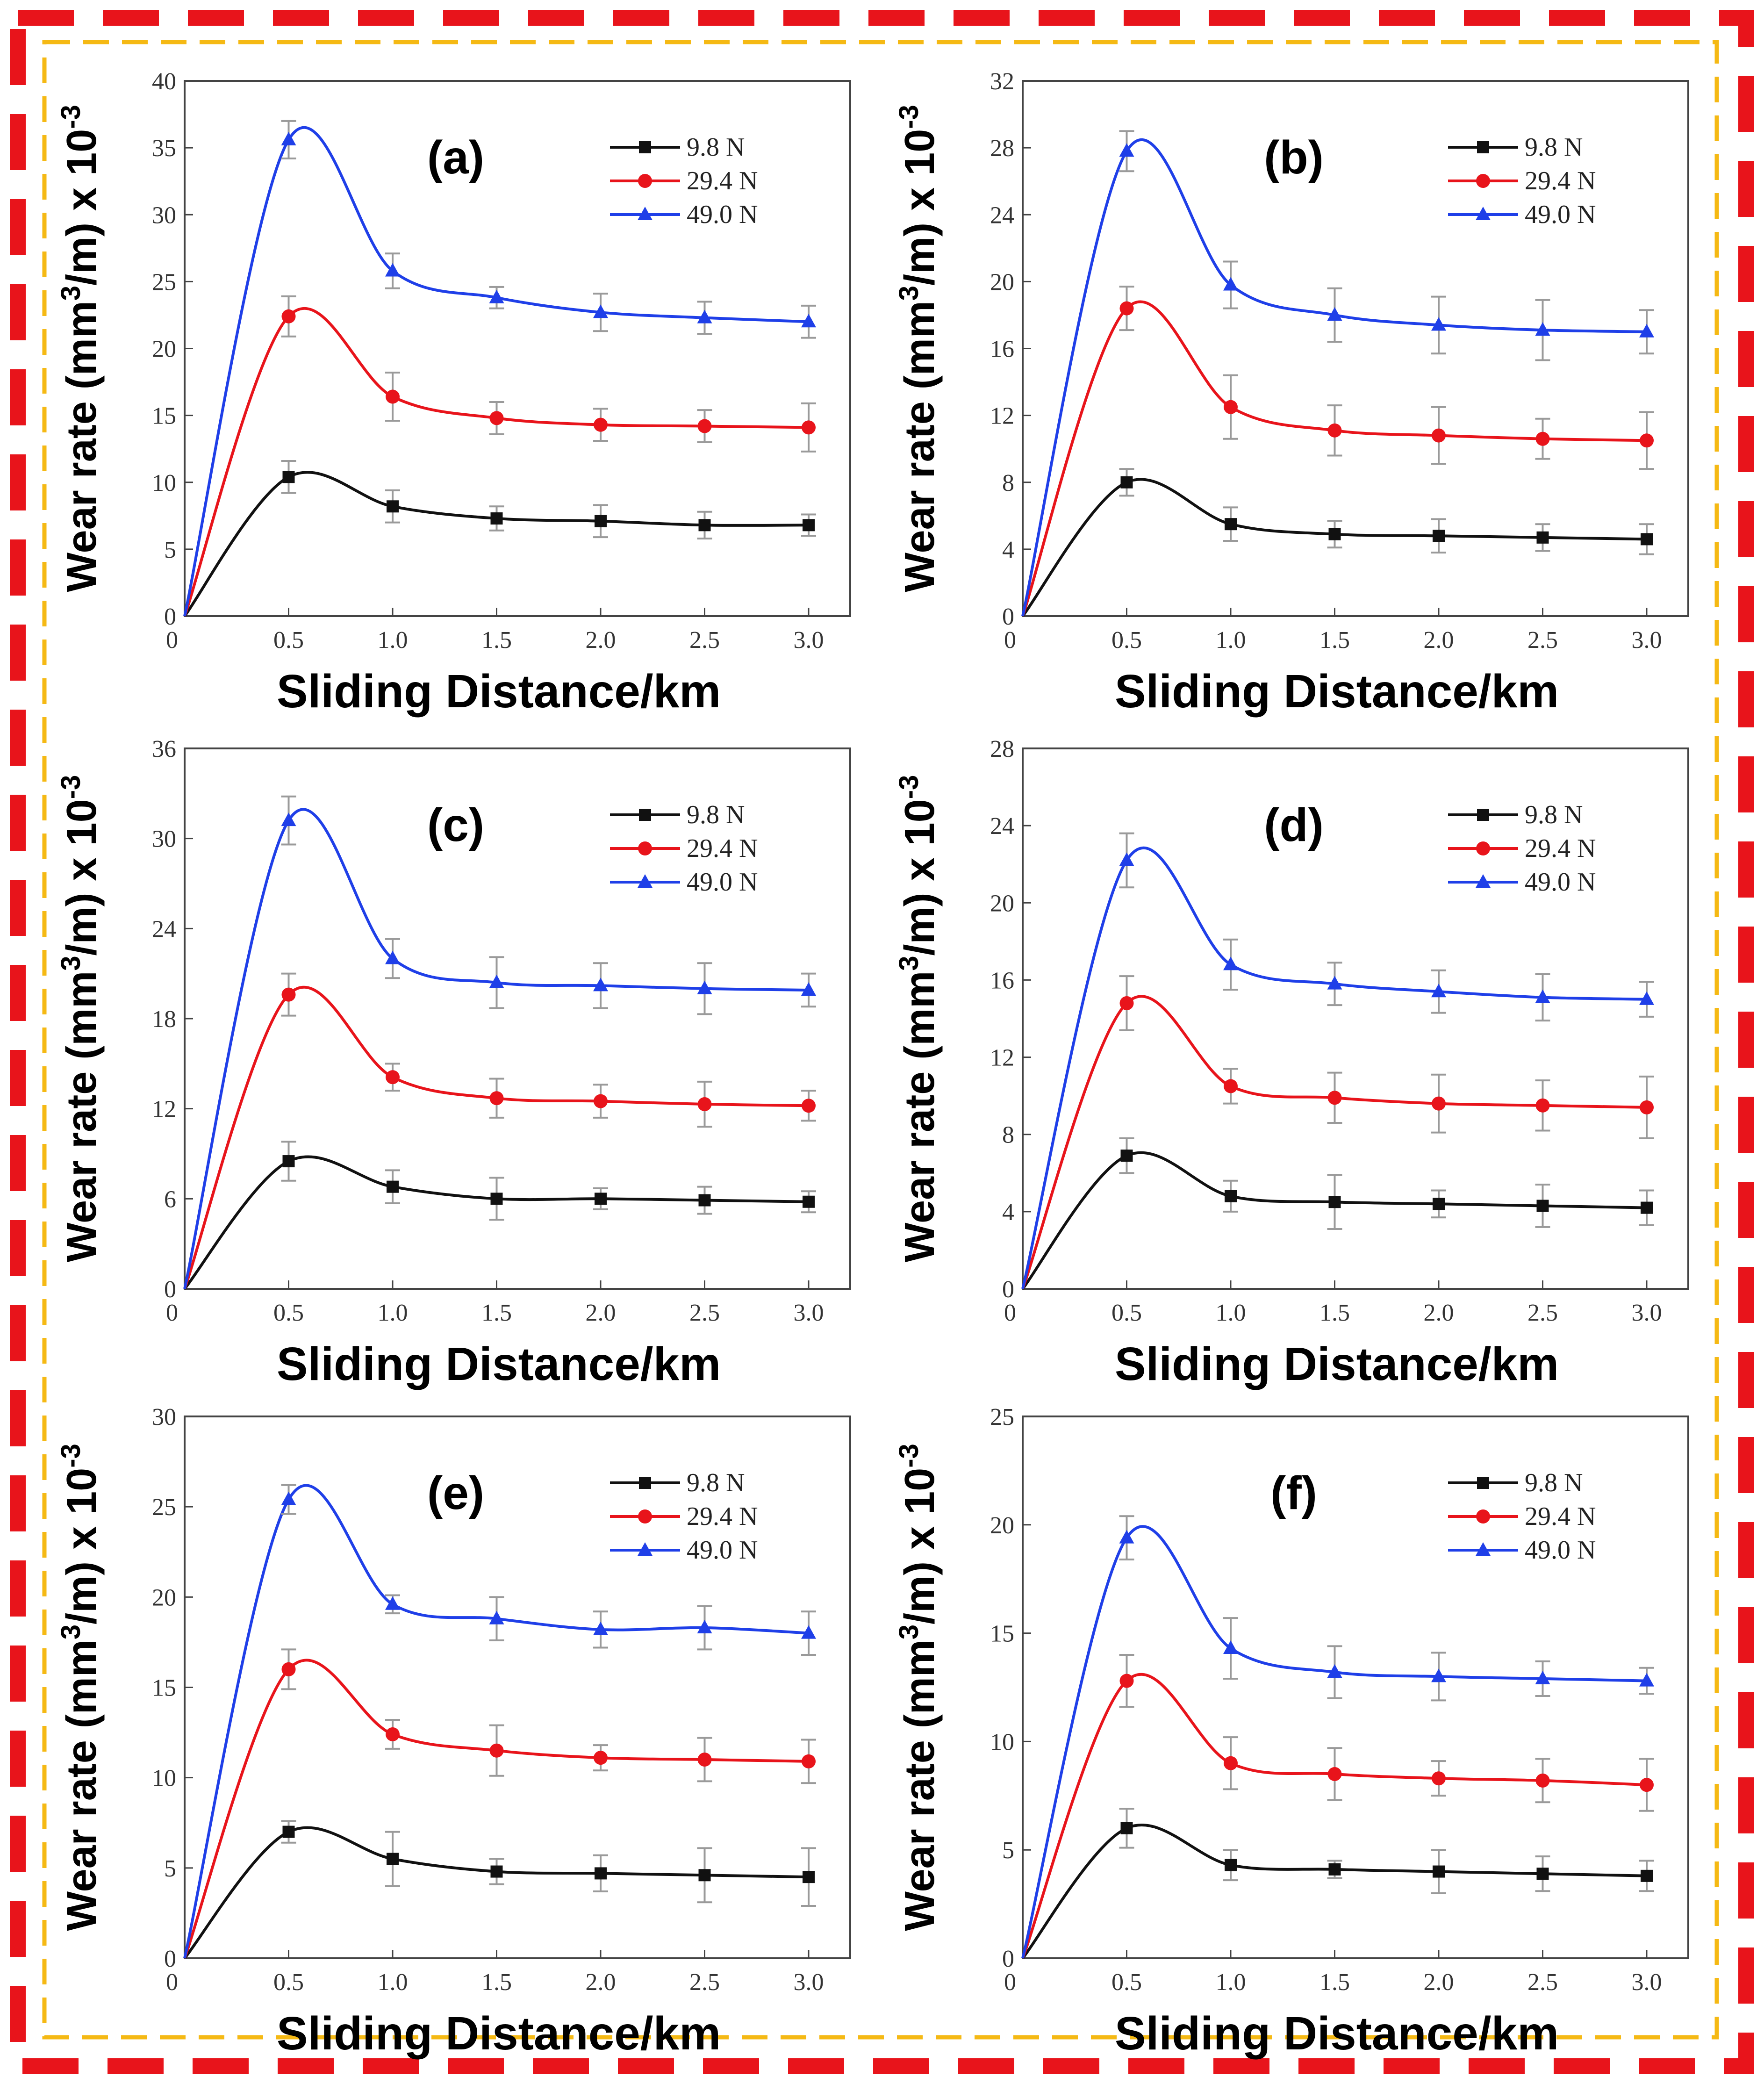  I want to click on y-tick-label: 16, so click(1002, 980).